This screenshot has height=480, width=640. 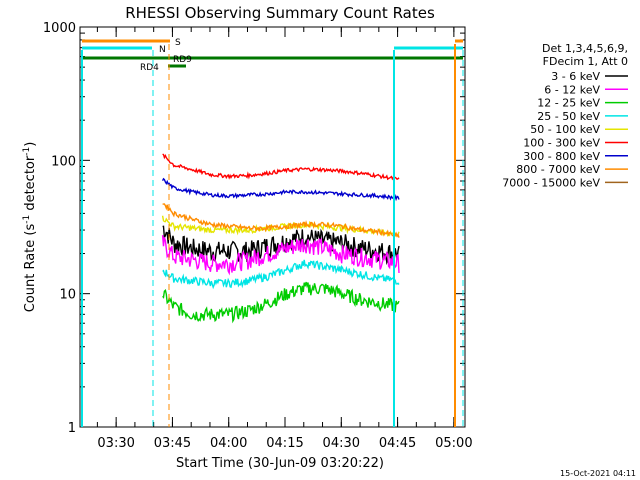 I want to click on x-tick-label: 04:15, so click(x=284, y=443).